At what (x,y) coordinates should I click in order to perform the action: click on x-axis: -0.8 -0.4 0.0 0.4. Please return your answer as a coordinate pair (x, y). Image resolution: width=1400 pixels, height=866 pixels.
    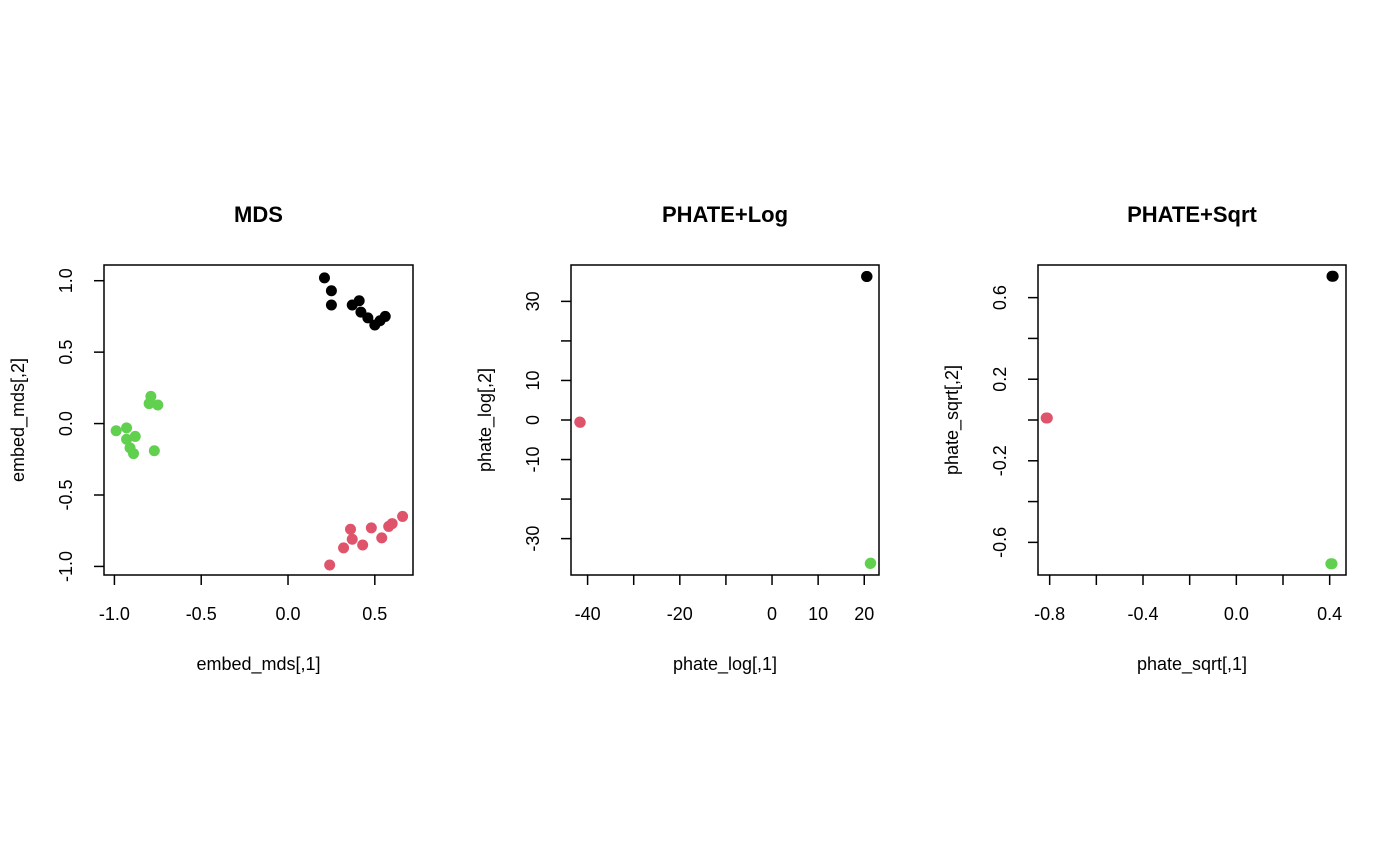
    Looking at the image, I should click on (1188, 599).